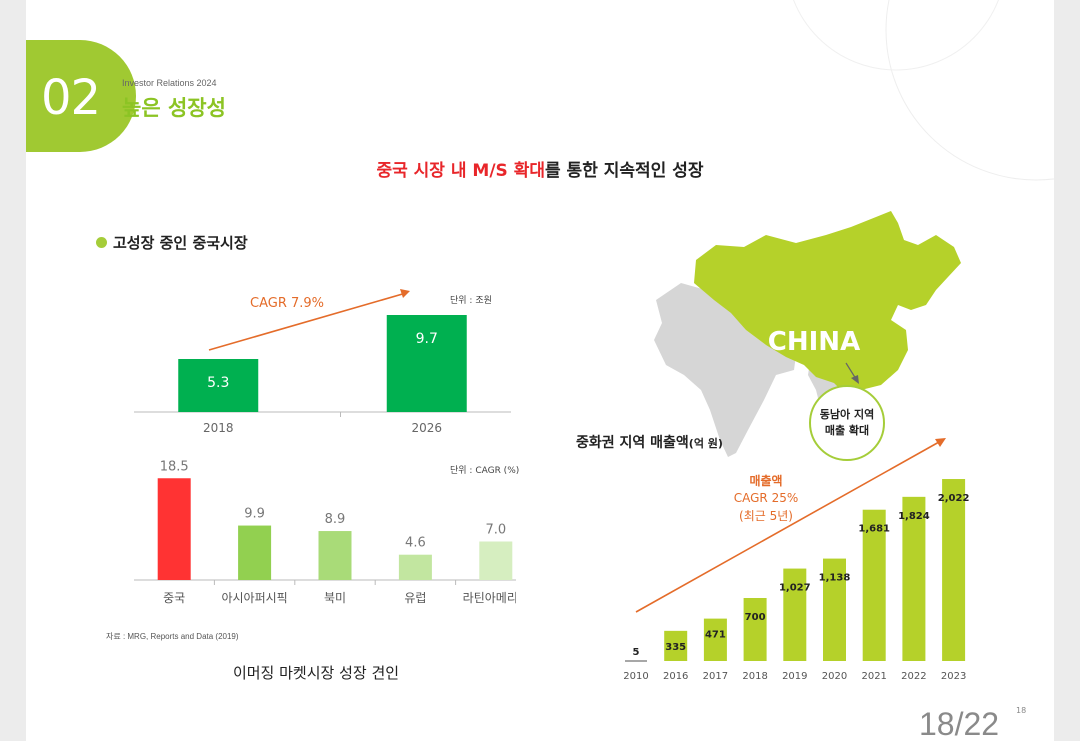 The image size is (1080, 741). I want to click on sales-title-text: 중화권 지역 매출액, so click(632, 443).